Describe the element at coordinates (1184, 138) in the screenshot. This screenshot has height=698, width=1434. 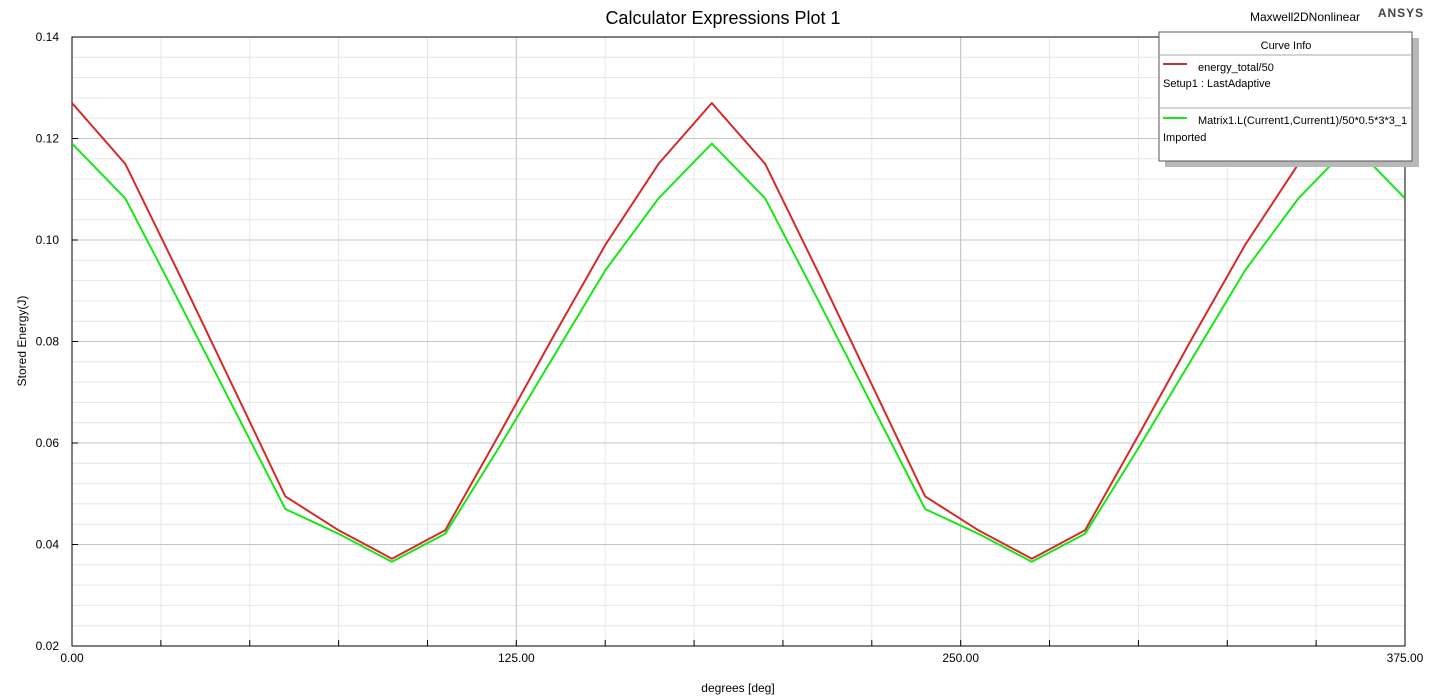
I see `legend-source-series-1: Imported` at that location.